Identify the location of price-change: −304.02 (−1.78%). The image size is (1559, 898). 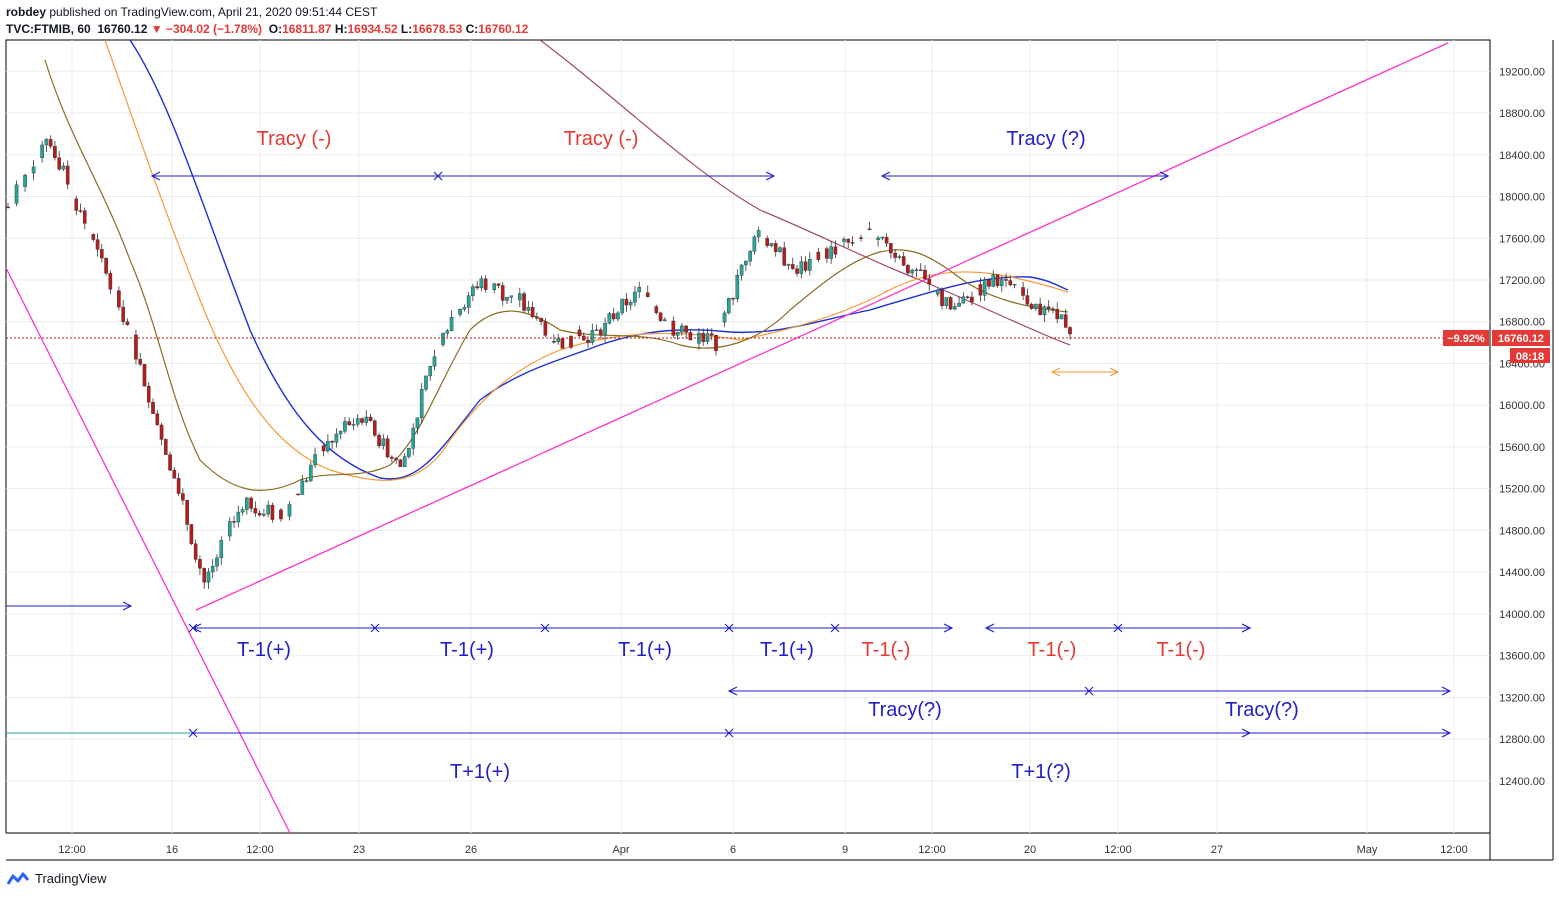
(214, 29).